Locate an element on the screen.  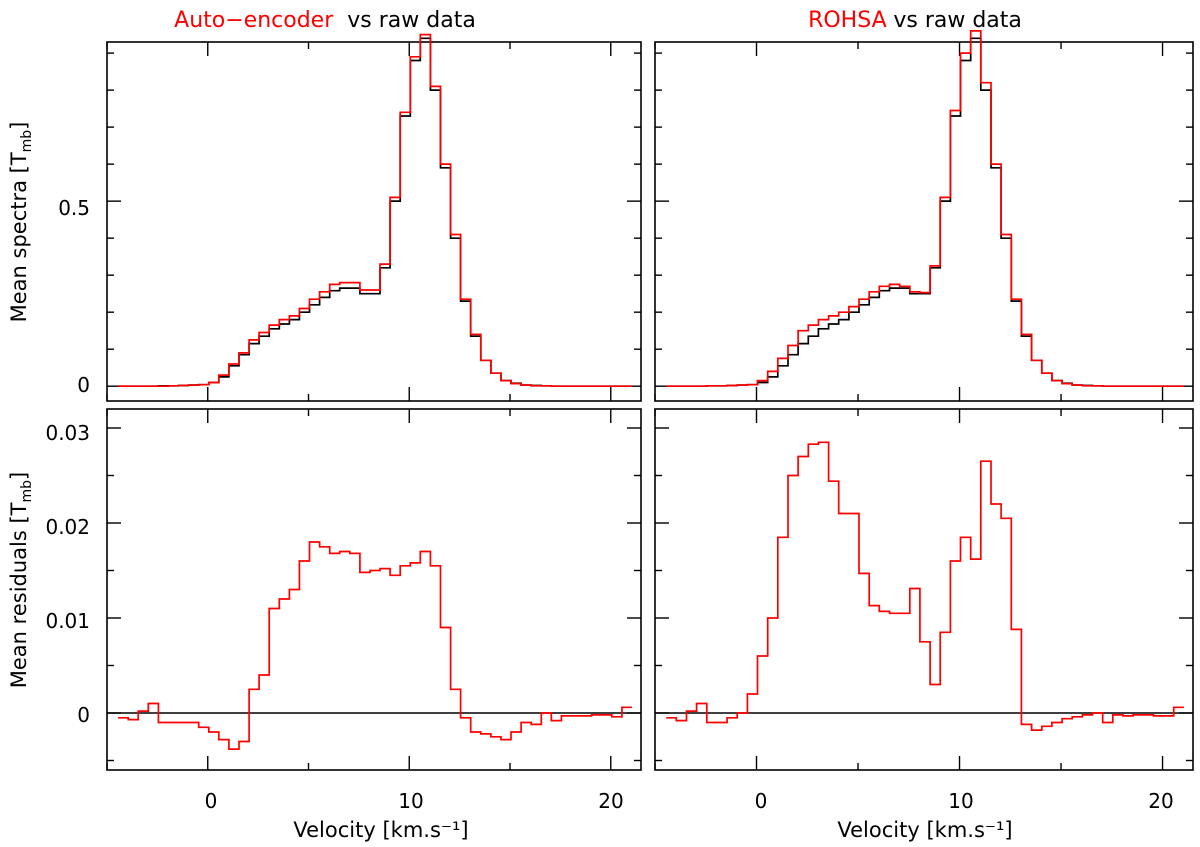
y-axis-label-bottom-main: Mean residuals [T is located at coordinates (19, 595).